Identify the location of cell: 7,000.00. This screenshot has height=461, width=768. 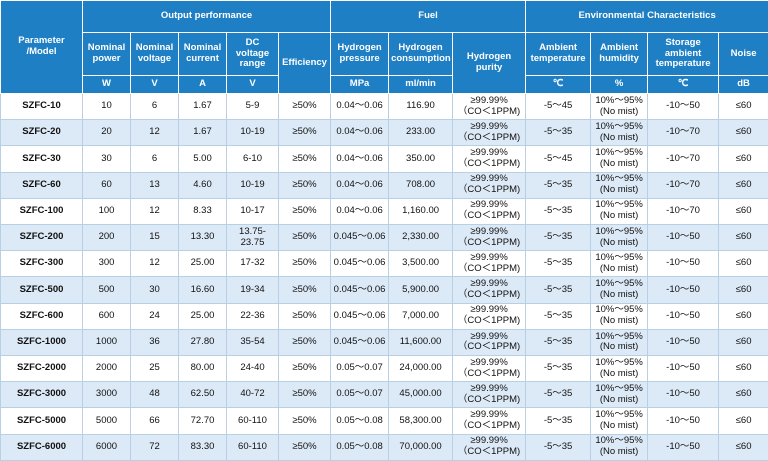
(421, 316).